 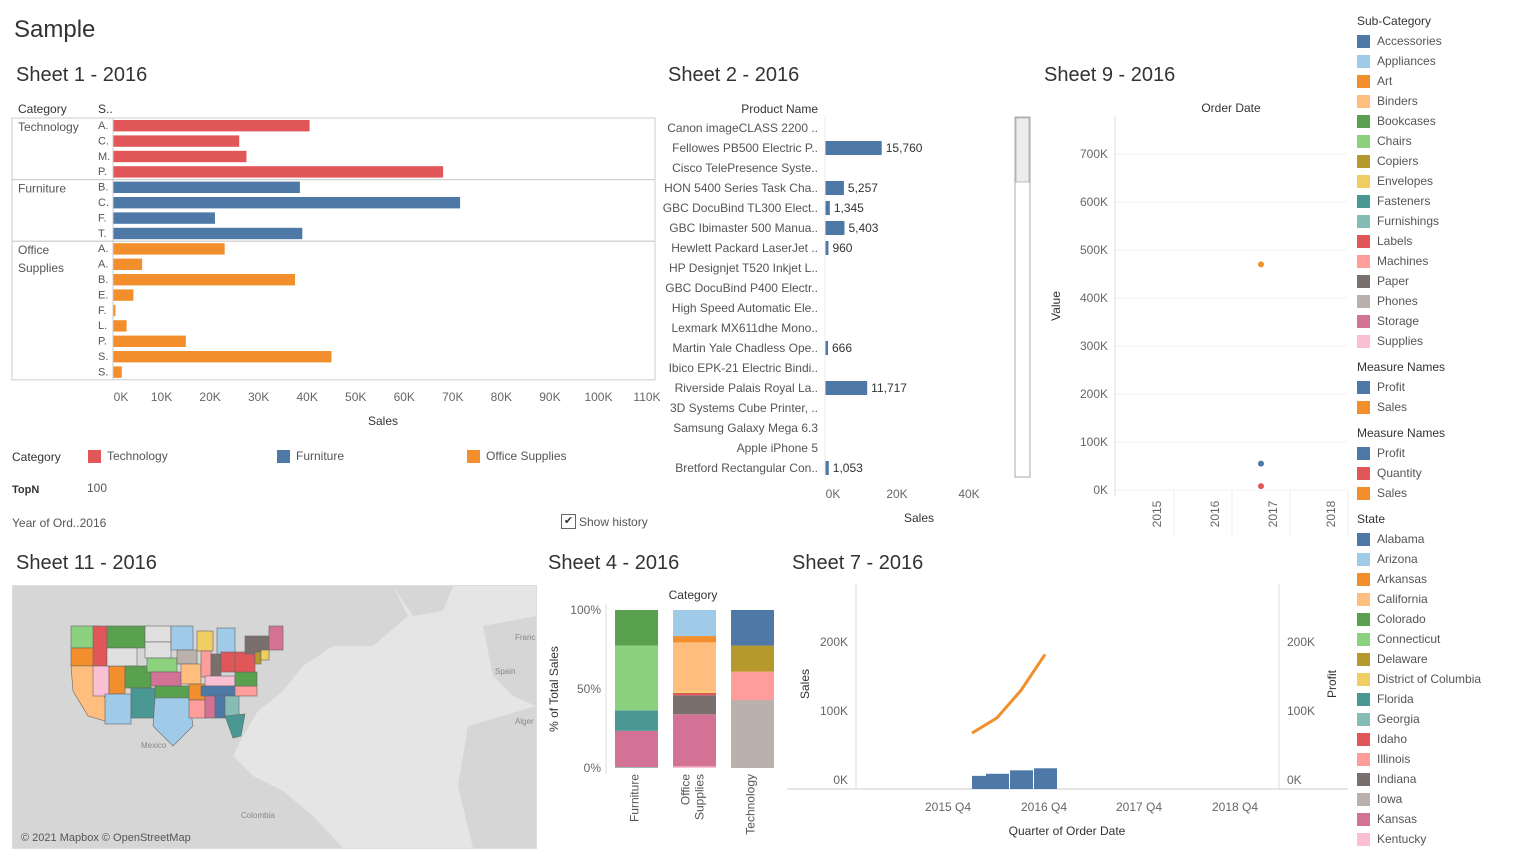 I want to click on legend-measure-quantity: Quantity, so click(x=1437, y=473).